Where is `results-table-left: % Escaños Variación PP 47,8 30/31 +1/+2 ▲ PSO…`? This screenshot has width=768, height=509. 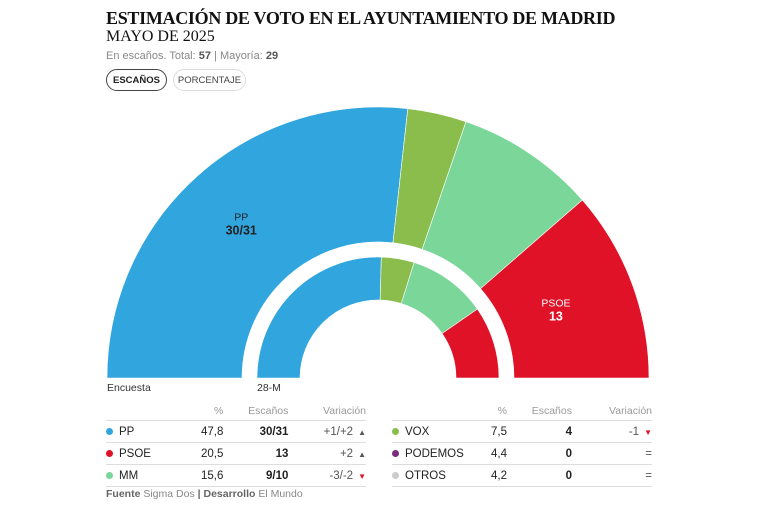 results-table-left: % Escaños Variación PP 47,8 30/31 +1/+2 ▲ PSO… is located at coordinates (236, 444).